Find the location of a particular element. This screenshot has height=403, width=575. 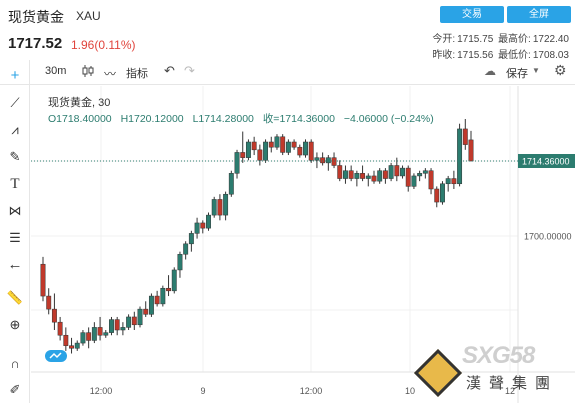

toolbar-divider is located at coordinates (287, 84).